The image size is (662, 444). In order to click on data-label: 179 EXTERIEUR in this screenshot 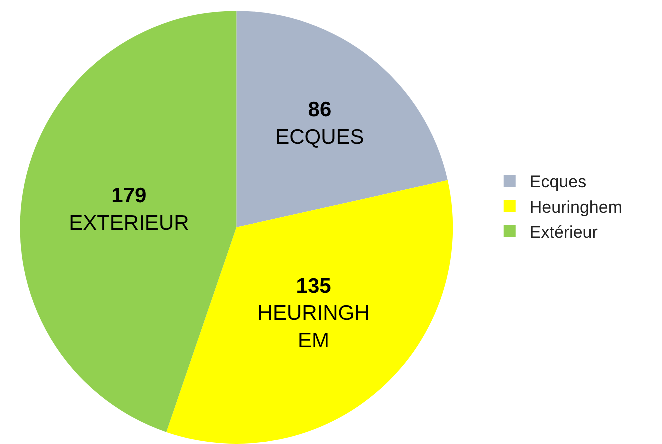, I will do `click(129, 209)`.